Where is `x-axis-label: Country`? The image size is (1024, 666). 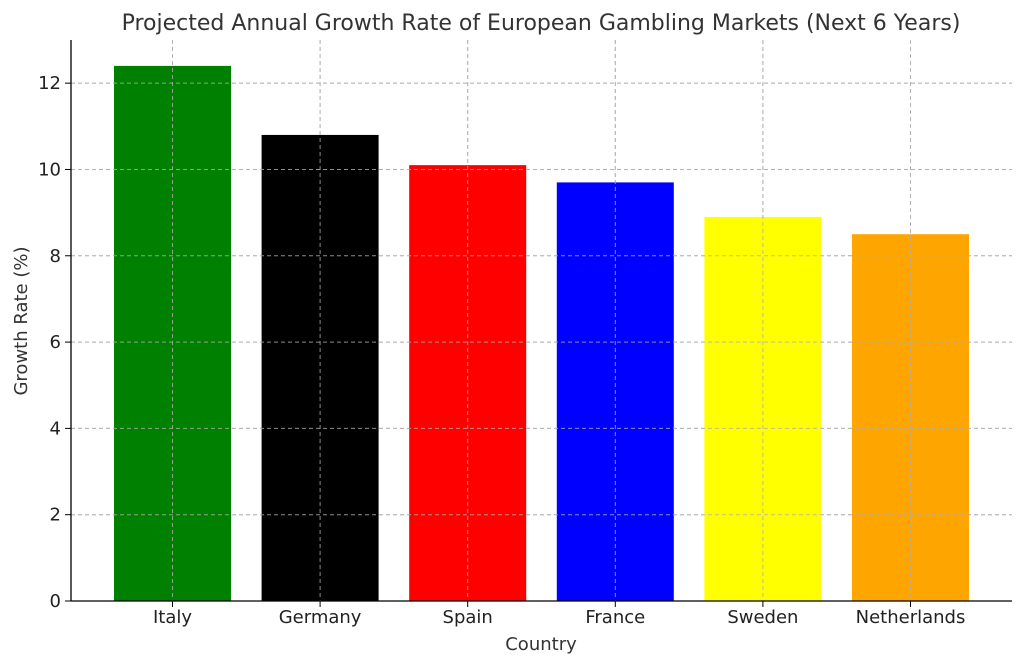
x-axis-label: Country is located at coordinates (541, 644).